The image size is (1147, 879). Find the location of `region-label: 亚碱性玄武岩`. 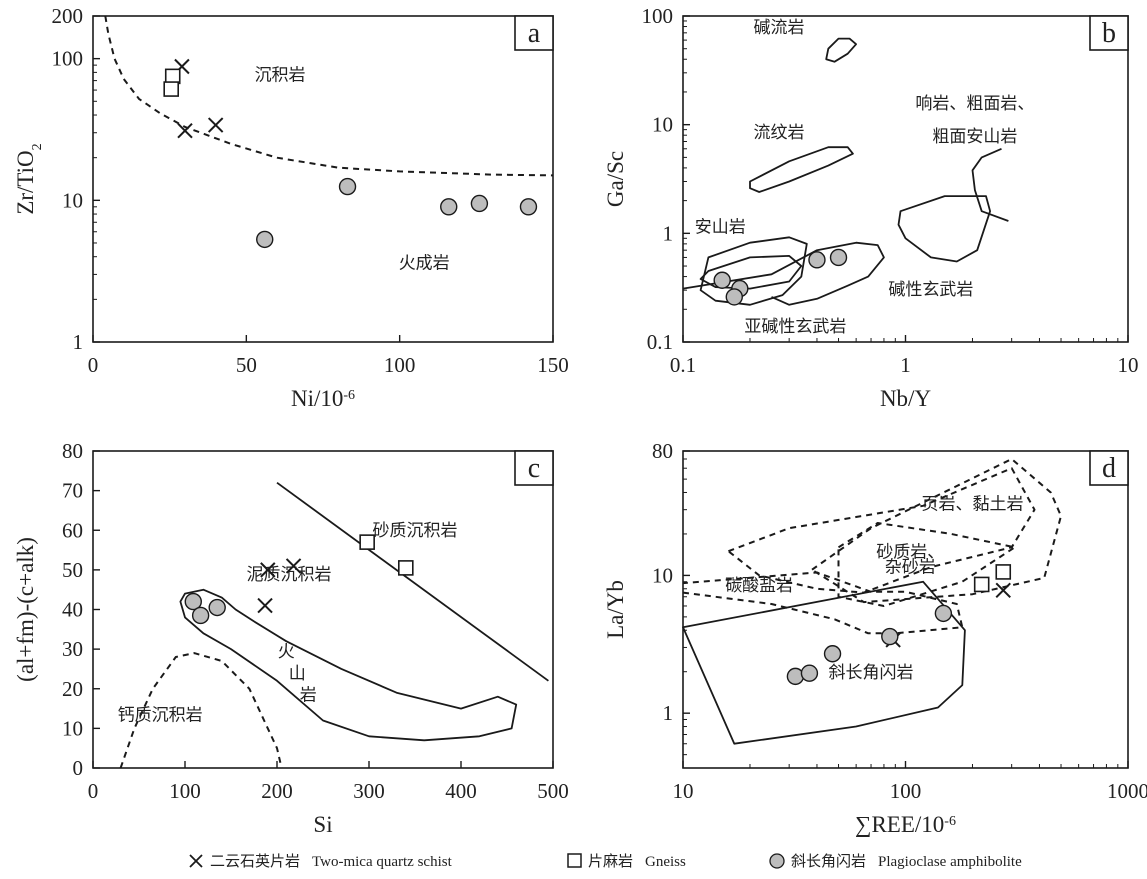

region-label: 亚碱性玄武岩 is located at coordinates (795, 326).